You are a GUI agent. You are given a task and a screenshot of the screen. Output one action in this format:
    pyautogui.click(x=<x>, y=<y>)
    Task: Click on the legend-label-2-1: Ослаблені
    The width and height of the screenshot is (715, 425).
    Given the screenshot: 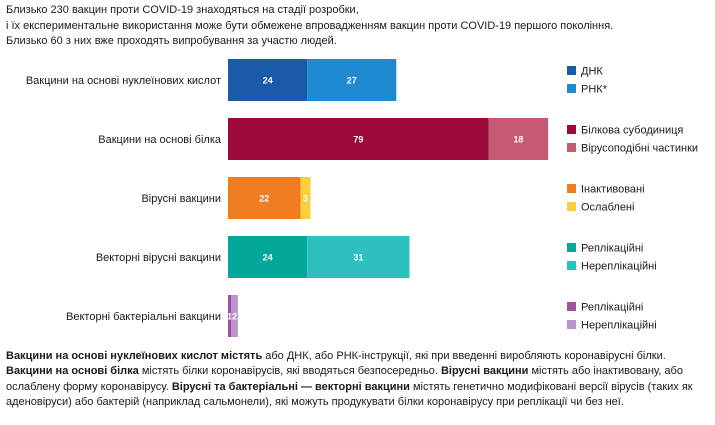 What is the action you would take?
    pyautogui.click(x=607, y=208)
    